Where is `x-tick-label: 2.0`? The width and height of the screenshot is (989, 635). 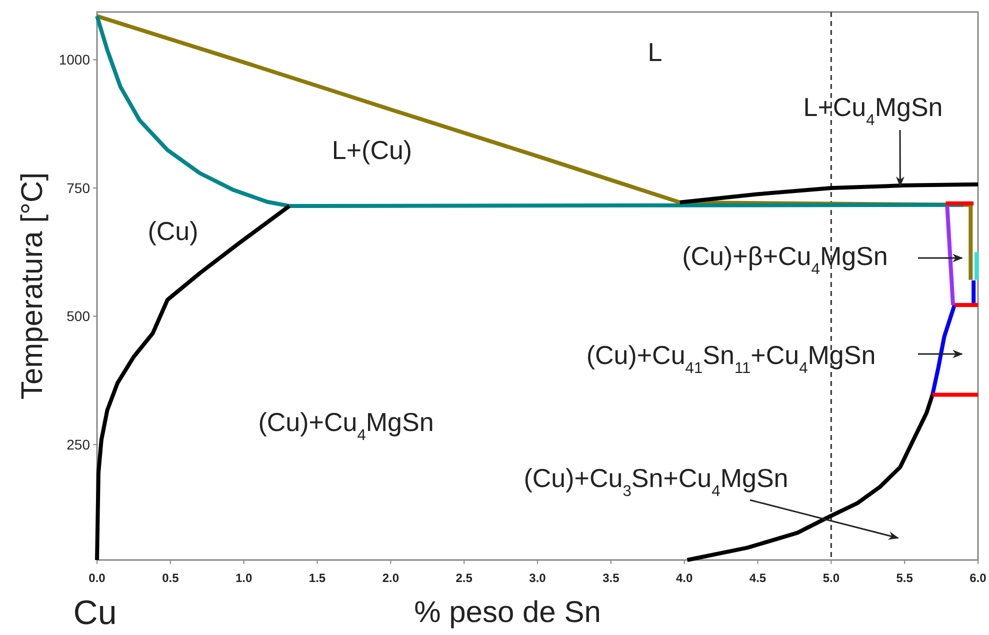
x-tick-label: 2.0 is located at coordinates (391, 578).